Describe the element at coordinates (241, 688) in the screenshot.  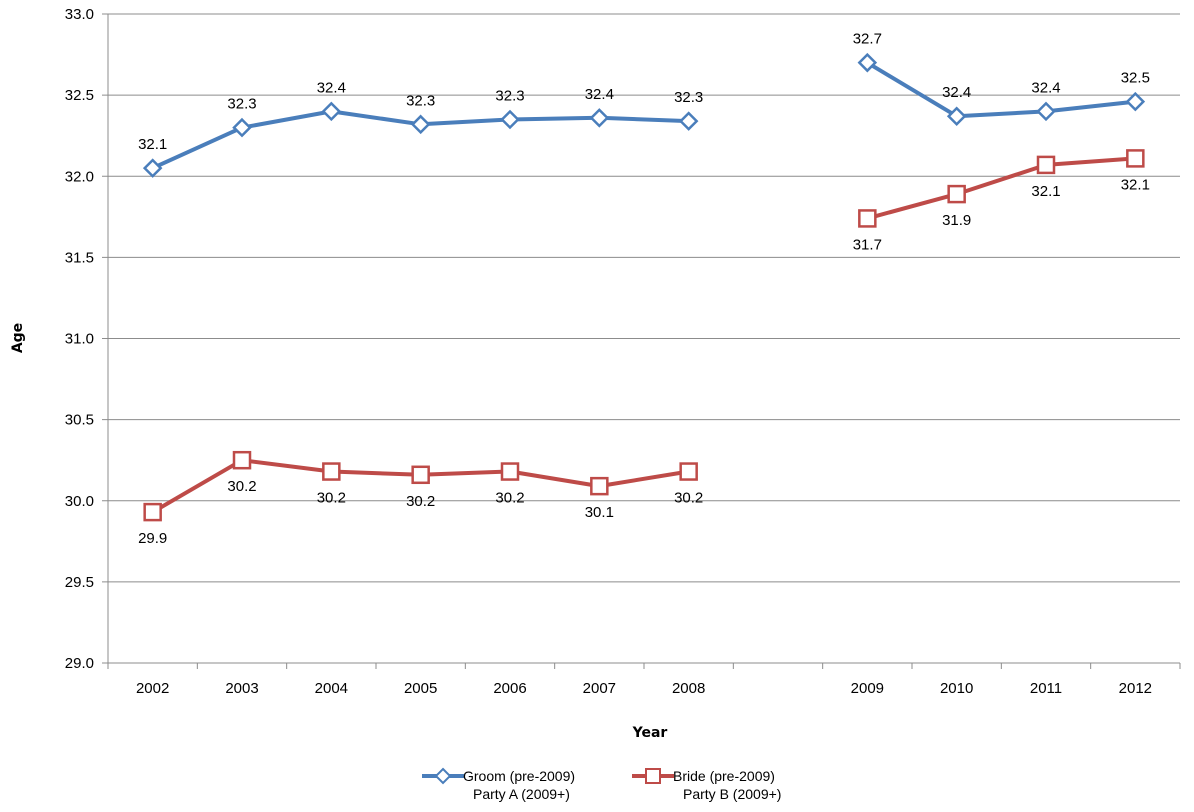
I see `x-tick-label: 2003` at that location.